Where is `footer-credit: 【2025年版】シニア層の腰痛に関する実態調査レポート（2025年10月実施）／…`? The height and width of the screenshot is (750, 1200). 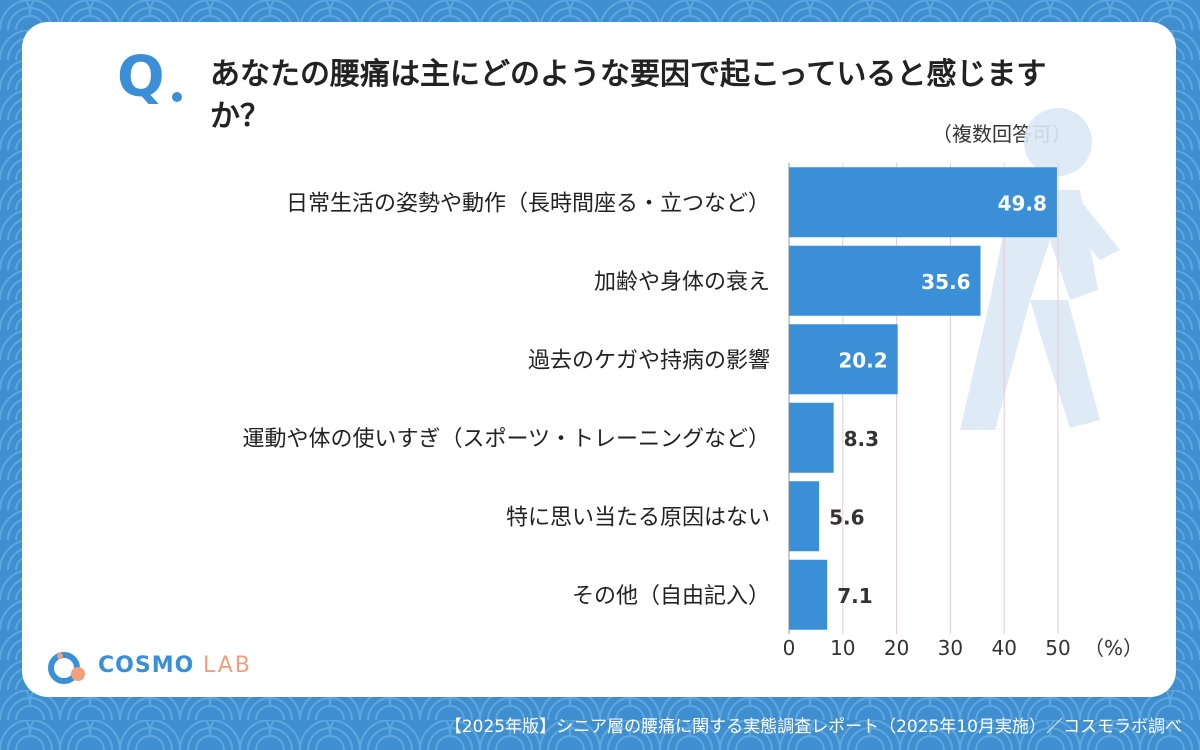
footer-credit: 【2025年版】シニア層の腰痛に関する実態調査レポート（2025年10月実施）／… is located at coordinates (813, 727).